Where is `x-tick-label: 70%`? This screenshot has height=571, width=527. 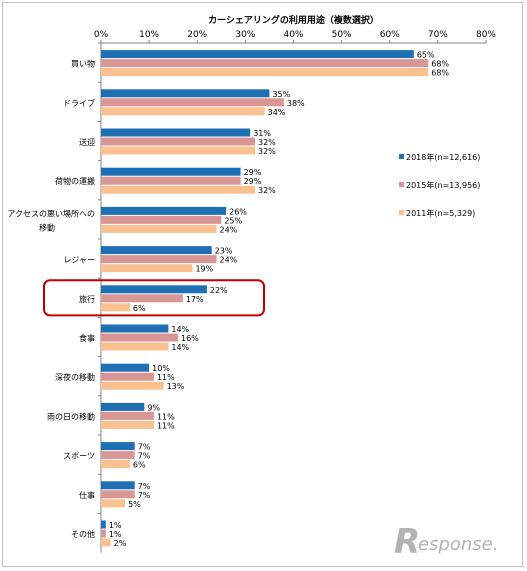
x-tick-label: 70% is located at coordinates (438, 35).